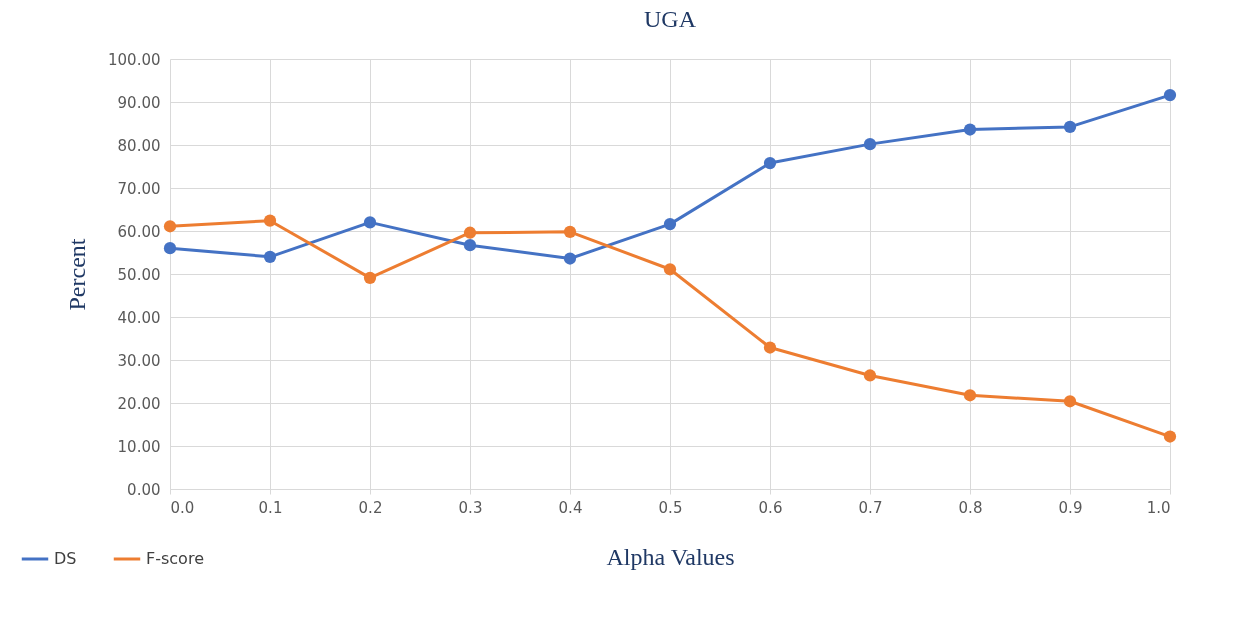 The image size is (1253, 632). Describe the element at coordinates (670, 556) in the screenshot. I see `x-axis-title: Alpha Values` at that location.